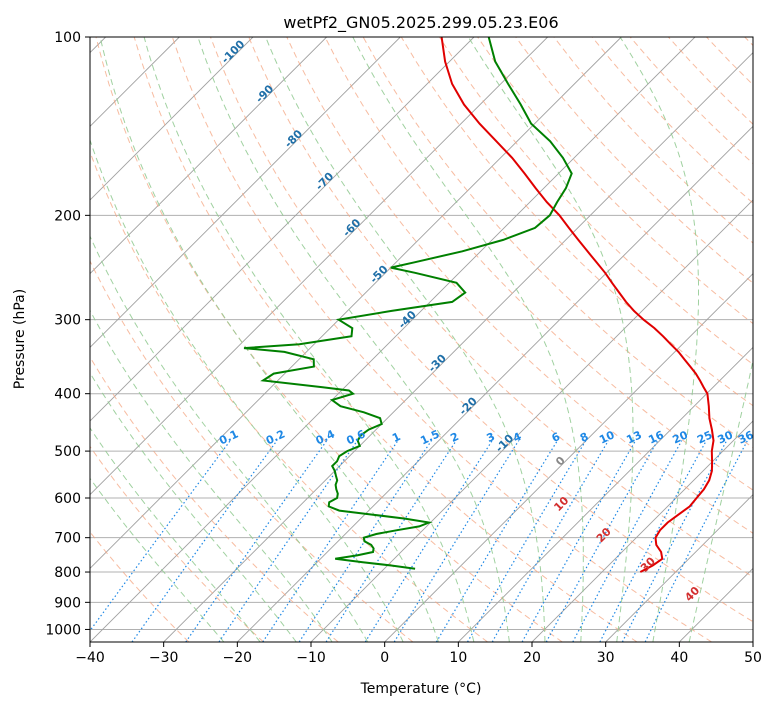 The height and width of the screenshot is (708, 775). What do you see at coordinates (679, 658) in the screenshot?
I see `x-tick-label: 40` at bounding box center [679, 658].